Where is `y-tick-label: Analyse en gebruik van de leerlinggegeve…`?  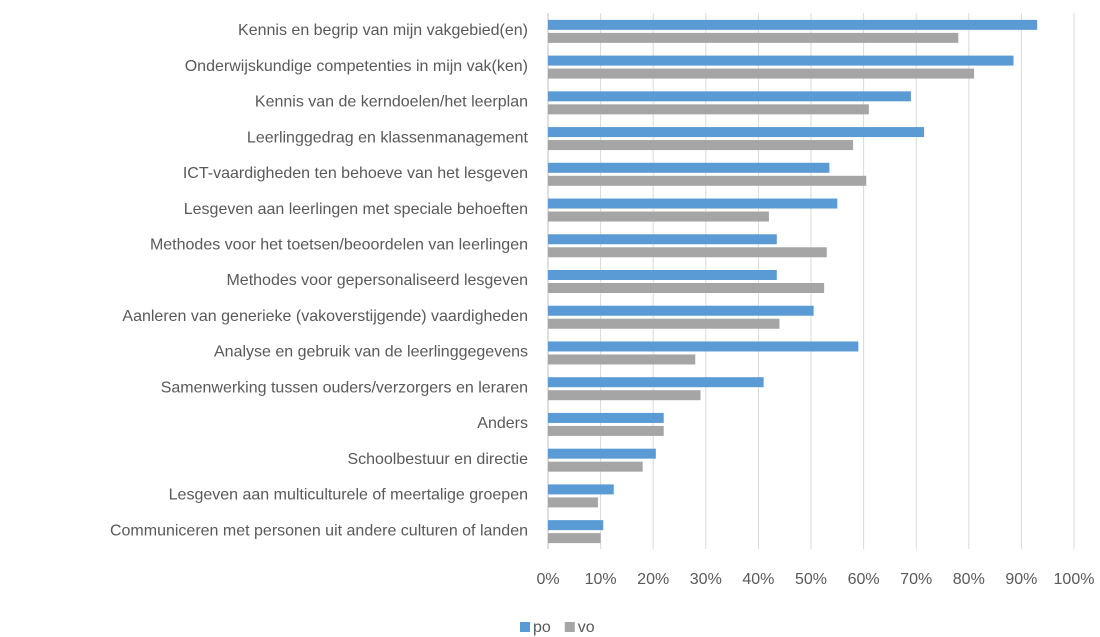 y-tick-label: Analyse en gebruik van de leerlinggegeve… is located at coordinates (371, 352).